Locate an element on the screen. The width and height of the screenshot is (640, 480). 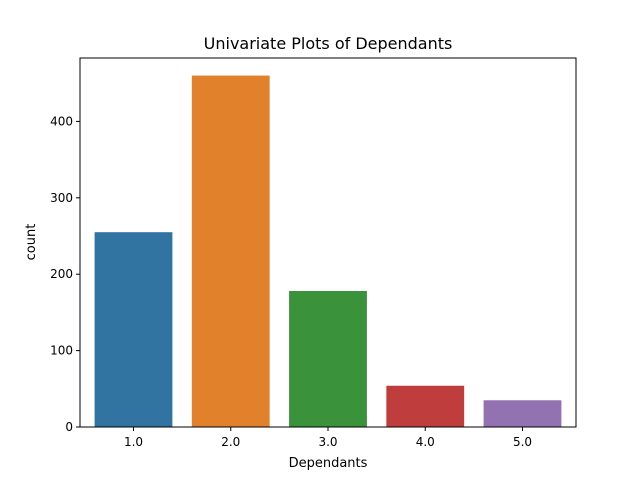
chart-title: Univariate Plots of Dependants is located at coordinates (328, 43).